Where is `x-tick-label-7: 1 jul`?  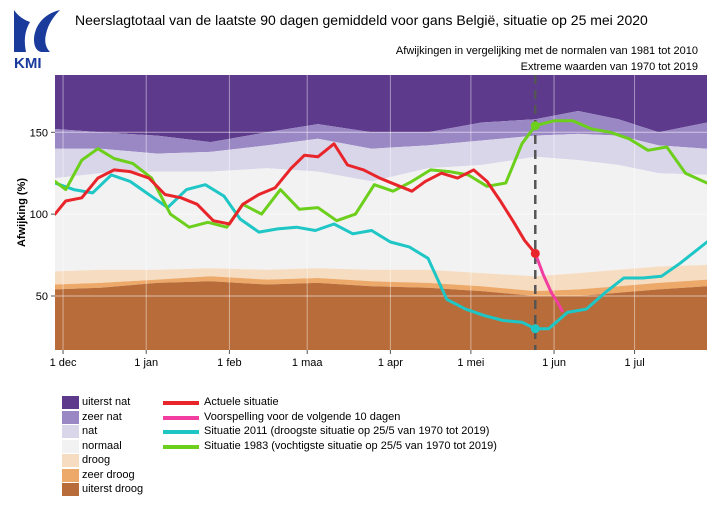
x-tick-label-7: 1 jul is located at coordinates (634, 363).